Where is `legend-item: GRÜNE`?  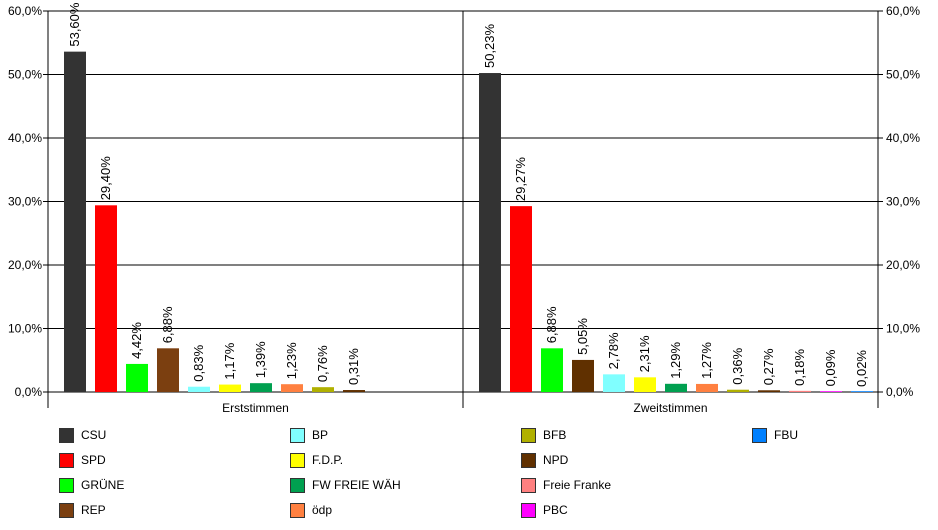 legend-item: GRÜNE is located at coordinates (91, 485).